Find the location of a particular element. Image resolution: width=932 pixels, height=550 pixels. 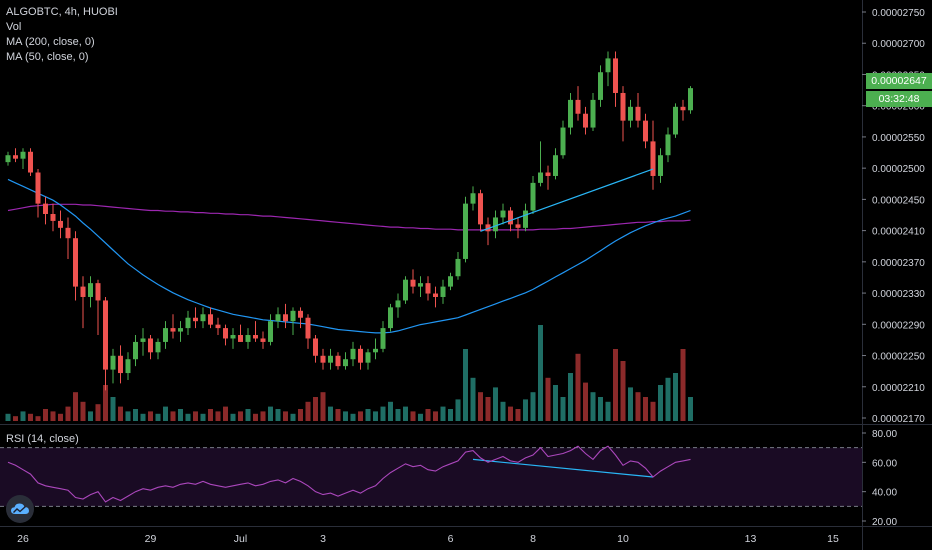

time-tick-label: 8 is located at coordinates (533, 539).